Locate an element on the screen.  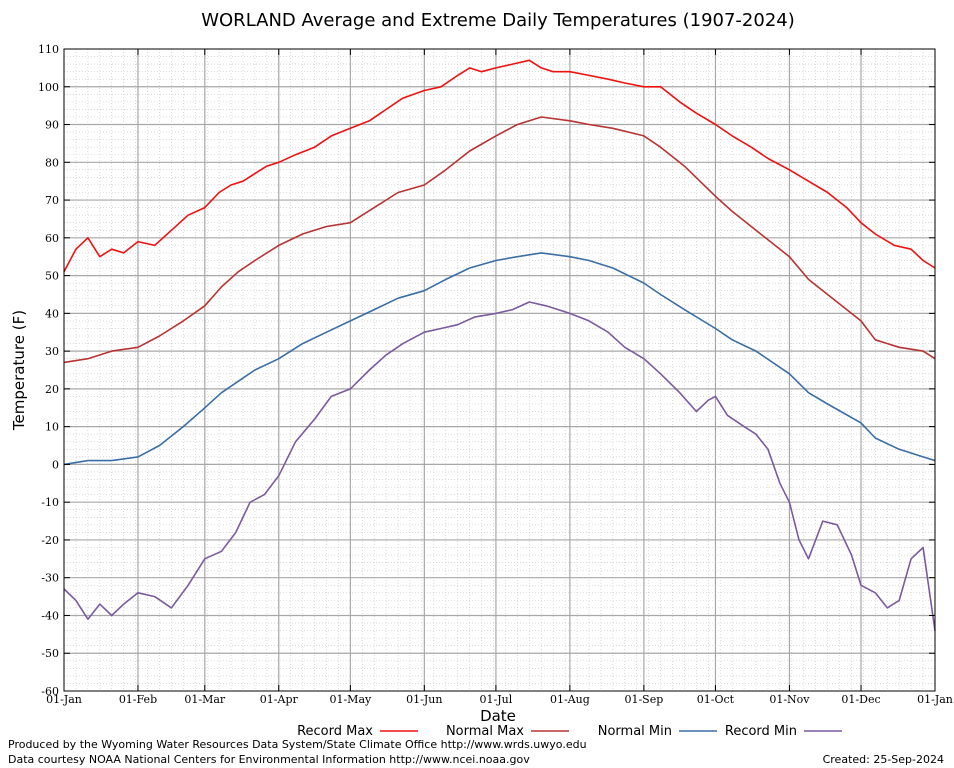
y-tick-label: 110 is located at coordinates (48, 49).